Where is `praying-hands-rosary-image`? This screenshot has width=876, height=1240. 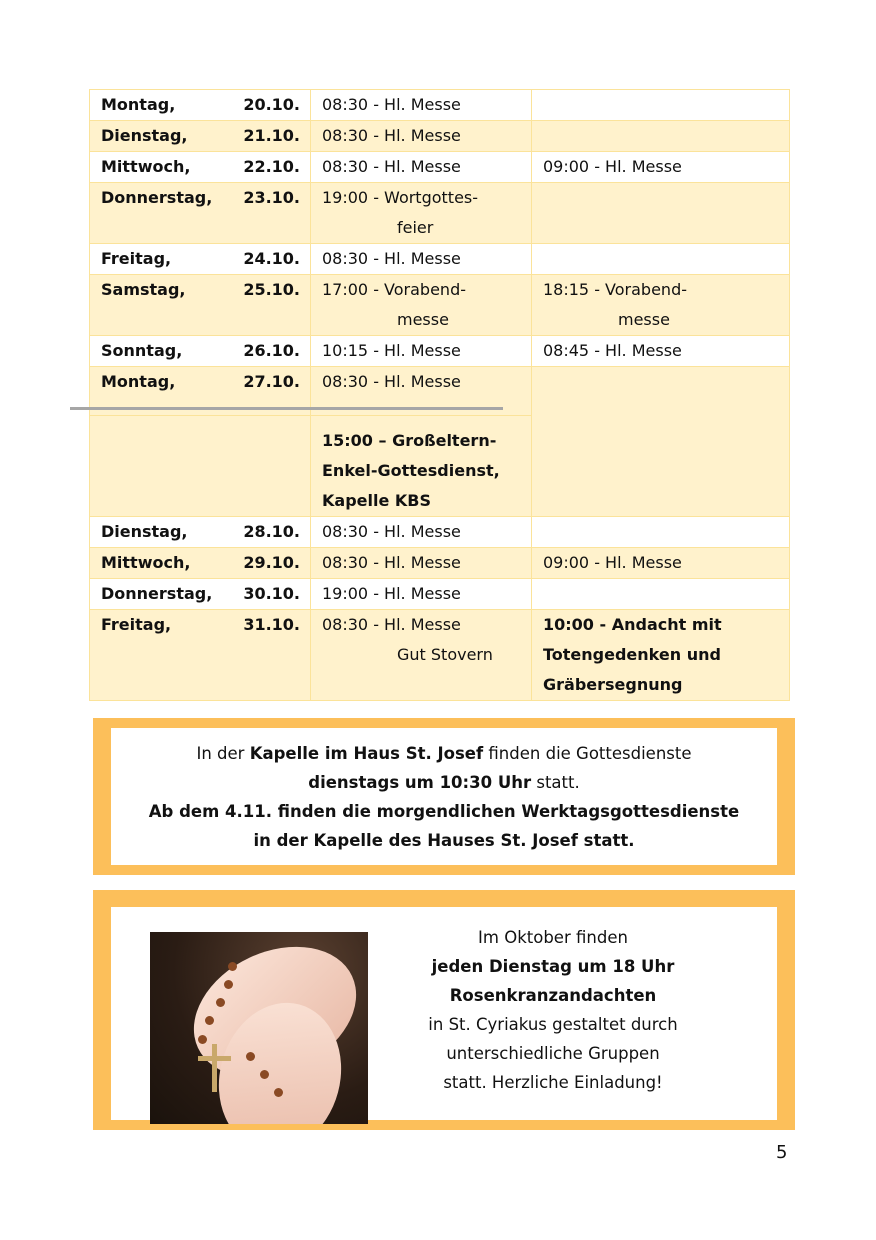
praying-hands-rosary-image is located at coordinates (259, 1028).